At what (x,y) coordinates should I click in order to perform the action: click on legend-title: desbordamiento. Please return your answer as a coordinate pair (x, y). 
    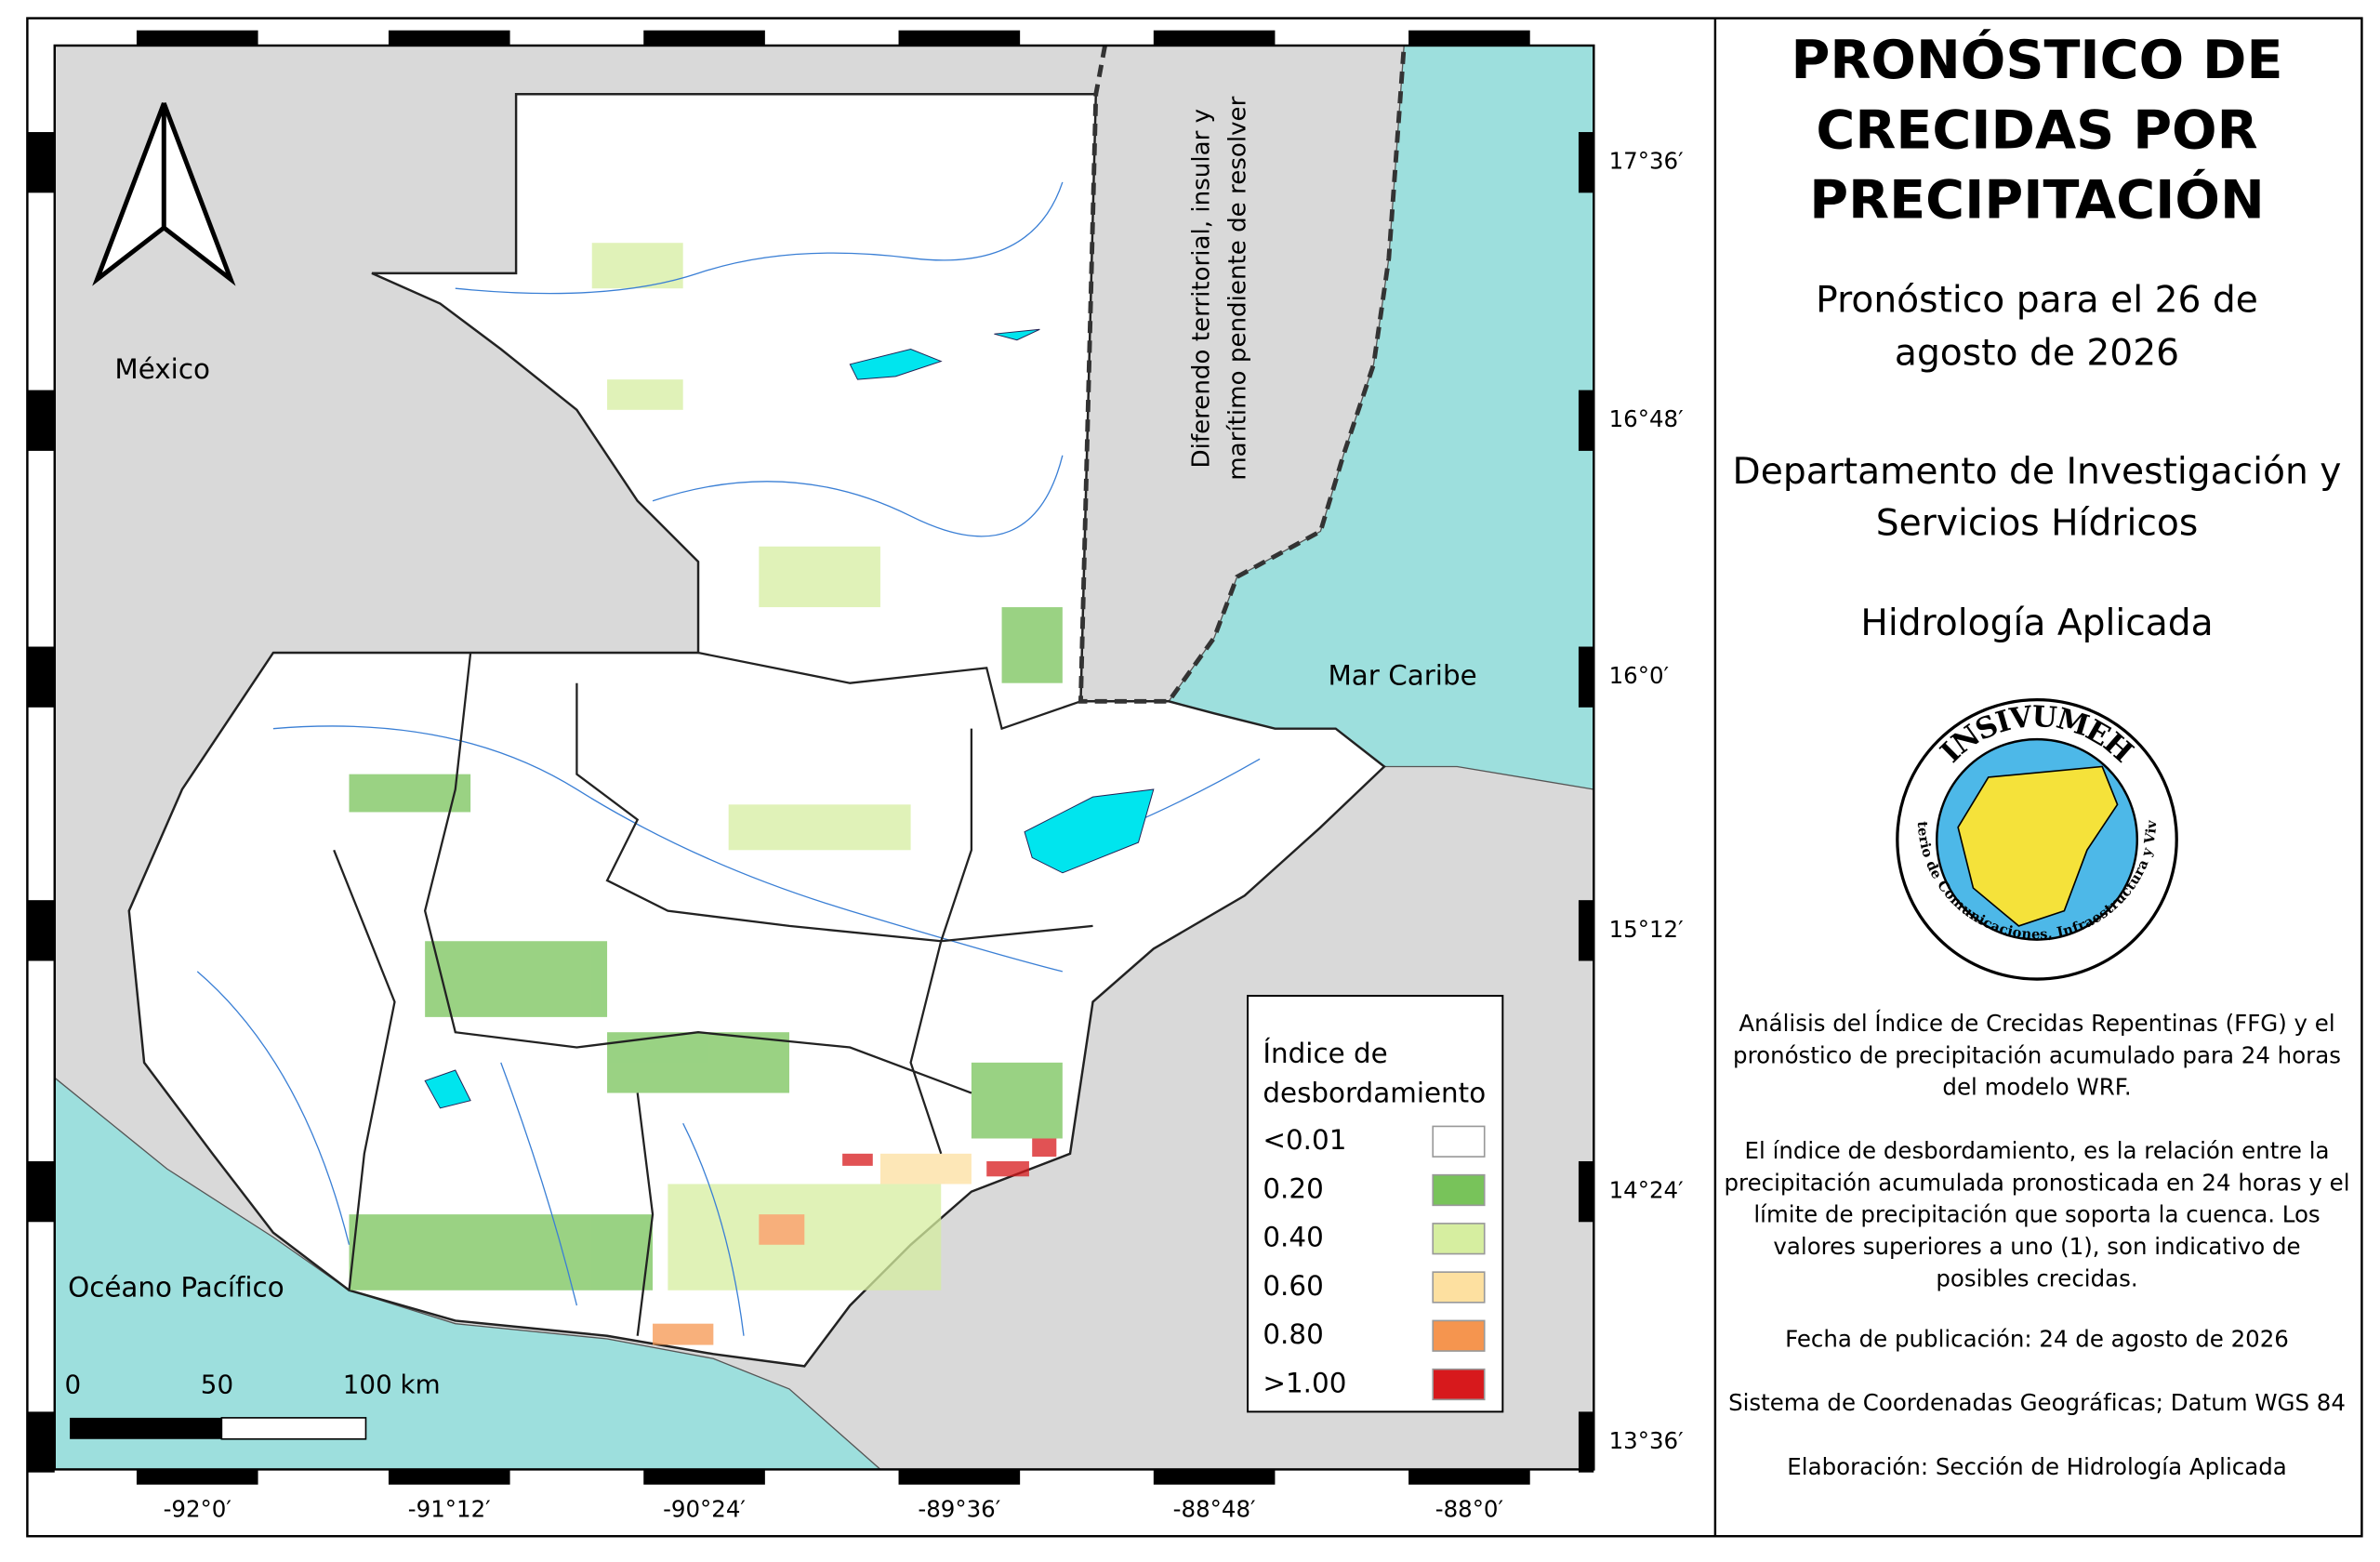
    Looking at the image, I should click on (1374, 1094).